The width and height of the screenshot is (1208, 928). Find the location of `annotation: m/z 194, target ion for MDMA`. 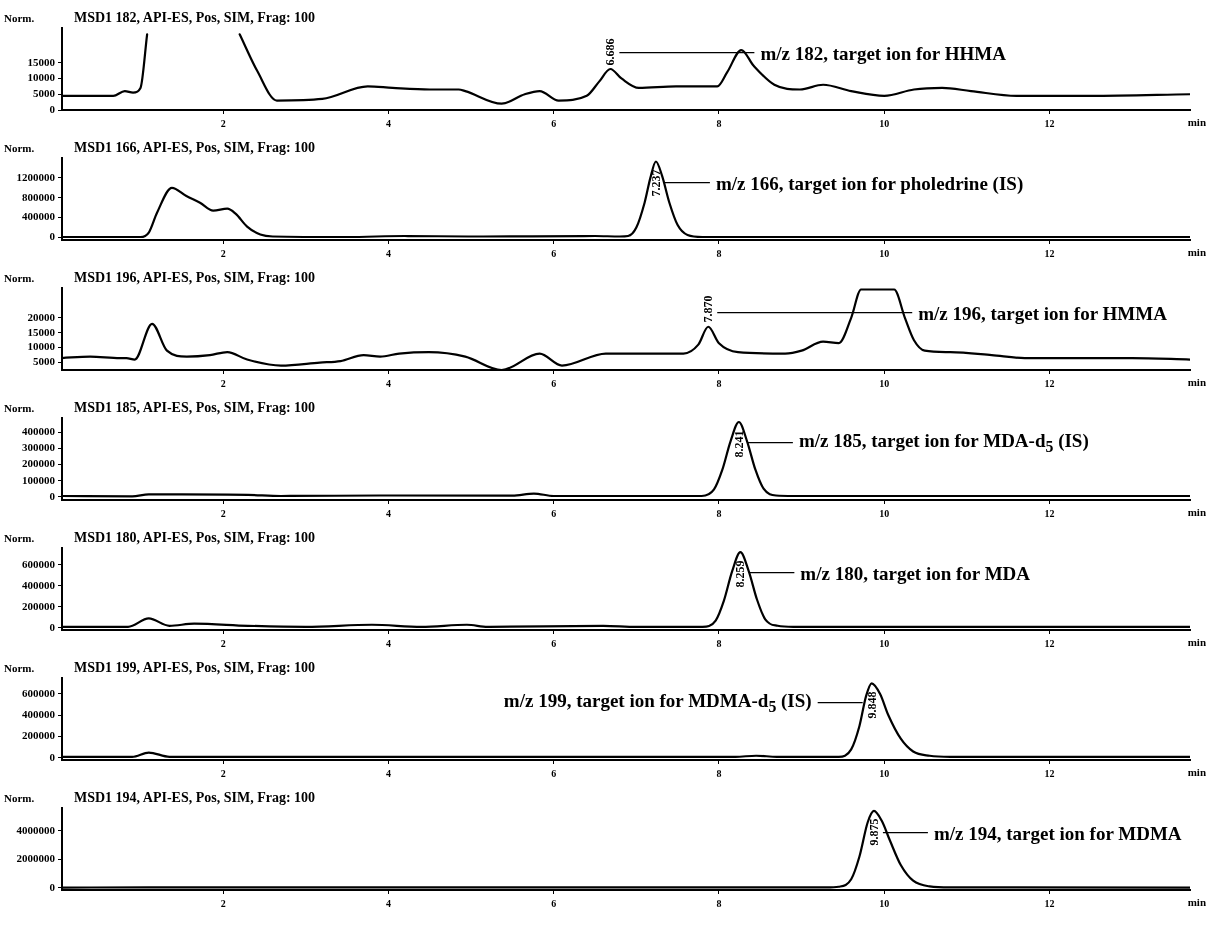

annotation: m/z 194, target ion for MDMA is located at coordinates (1057, 833).